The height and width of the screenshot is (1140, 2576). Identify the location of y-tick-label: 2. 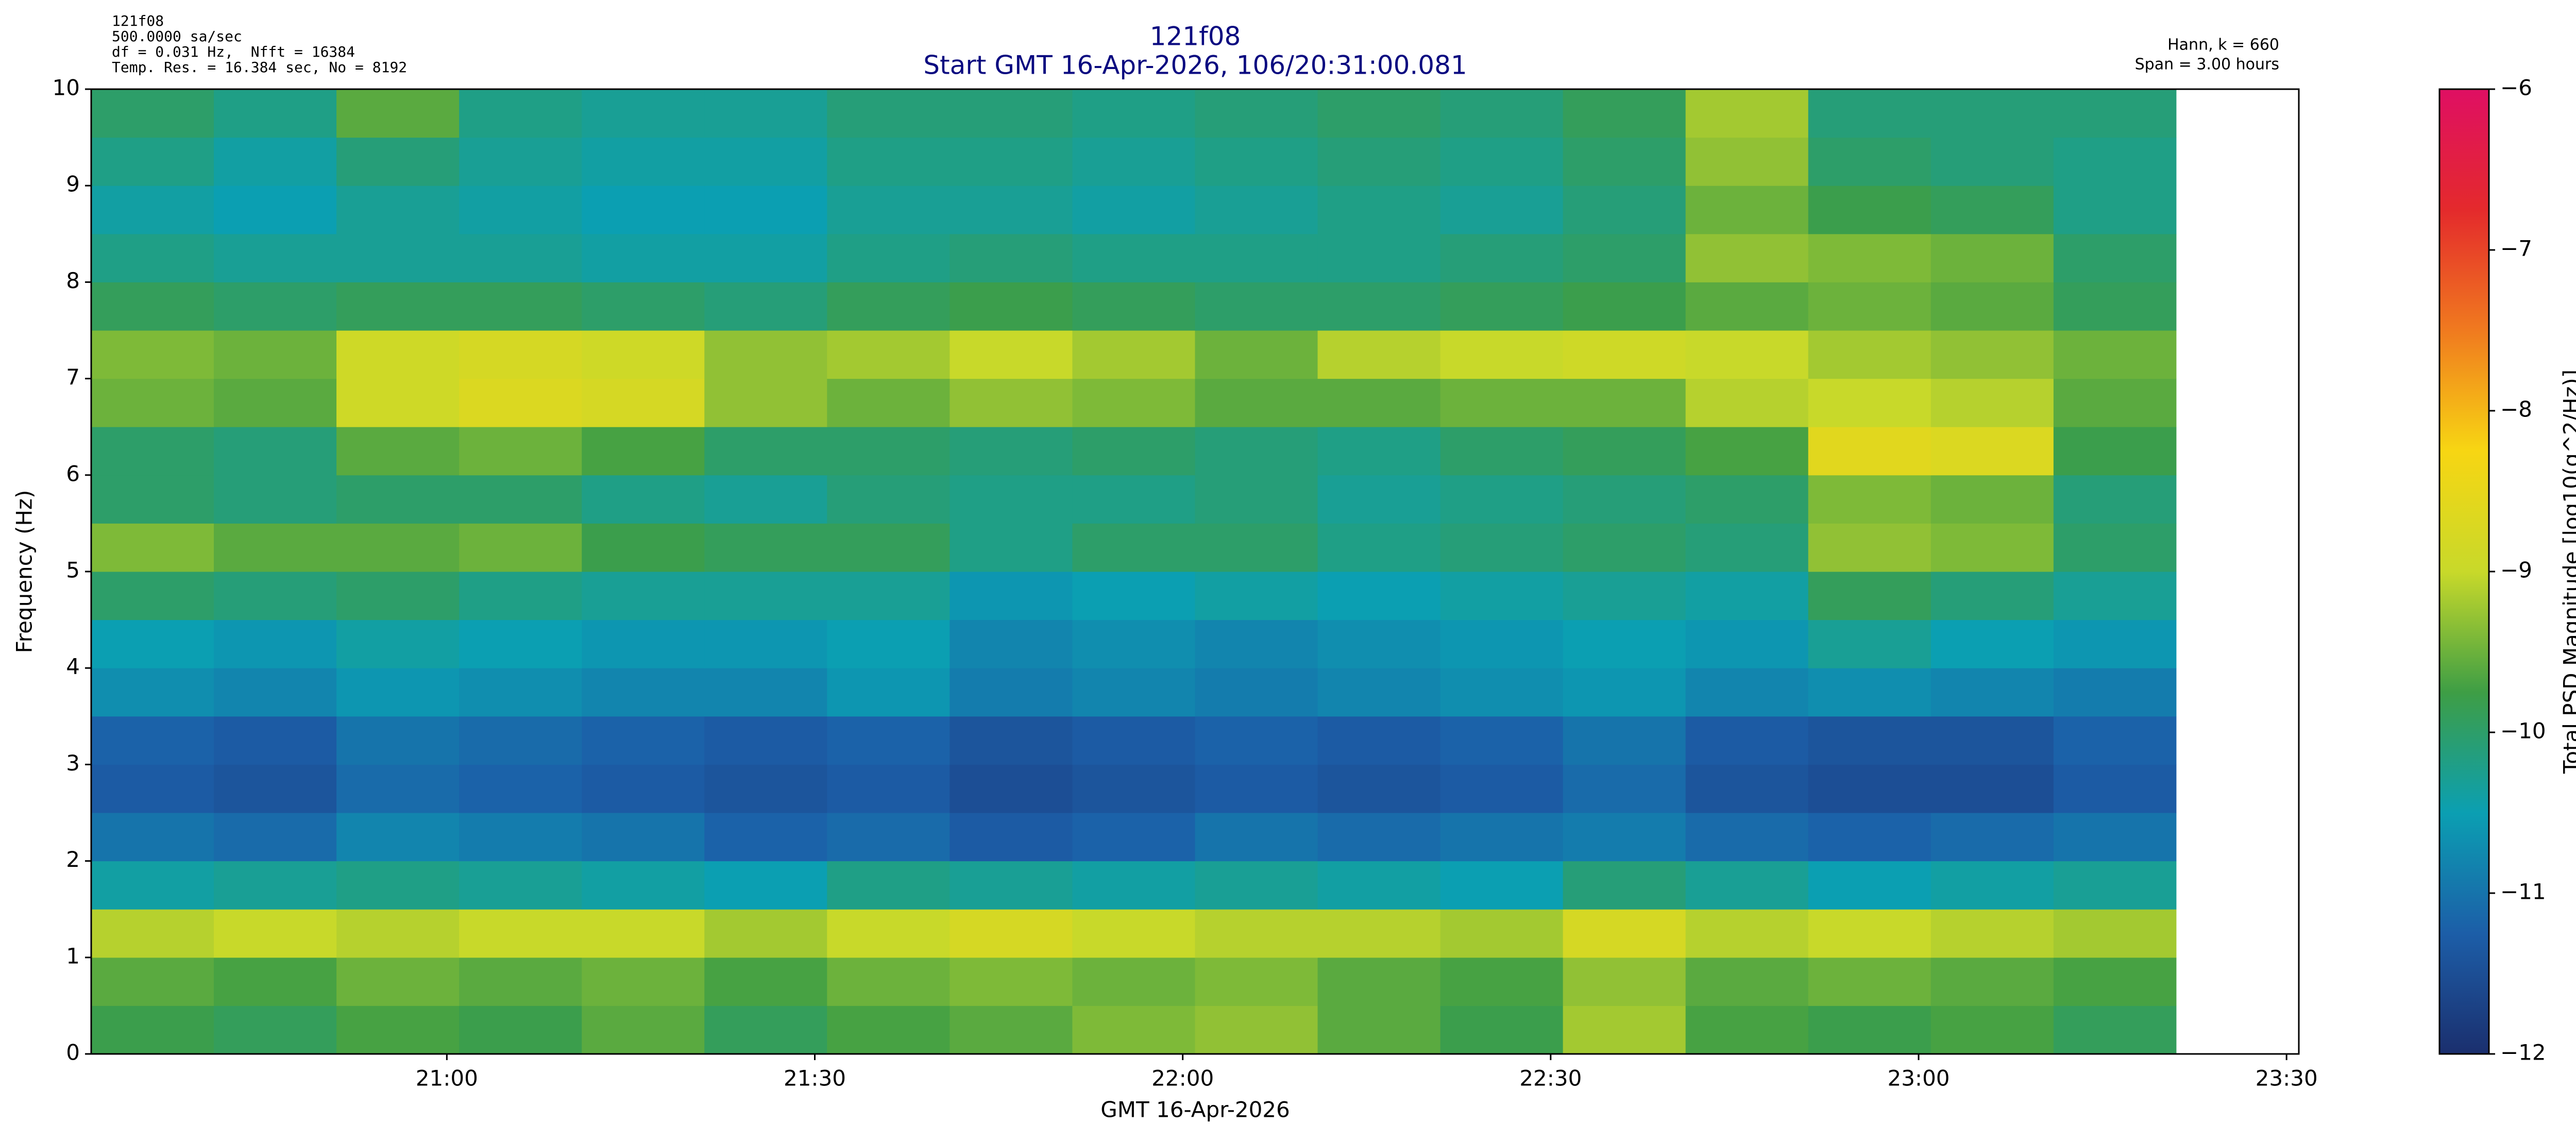
(73, 859).